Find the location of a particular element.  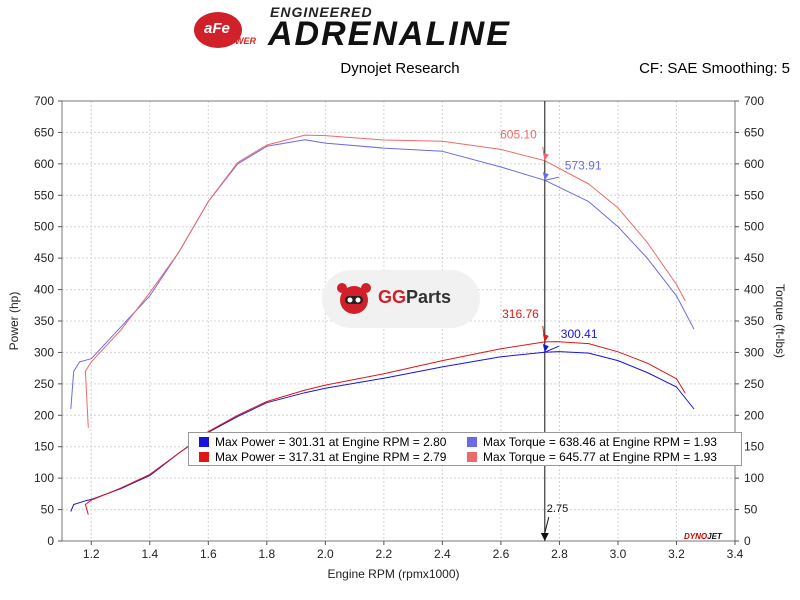

y-tick-label-right: 600 is located at coordinates (754, 164).